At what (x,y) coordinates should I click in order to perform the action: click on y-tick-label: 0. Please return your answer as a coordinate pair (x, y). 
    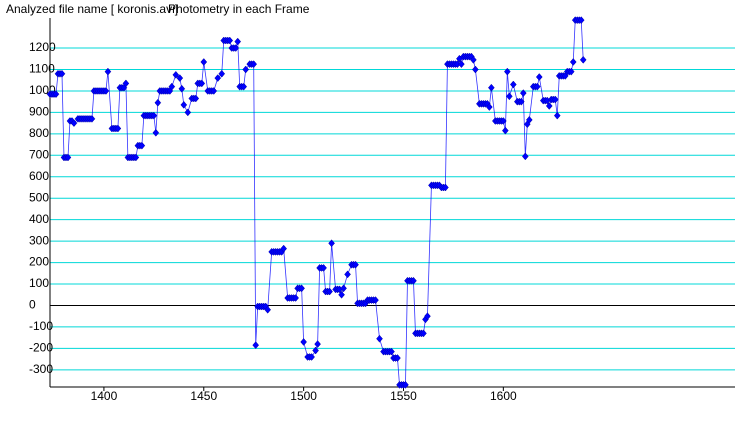
    Looking at the image, I should click on (32, 305).